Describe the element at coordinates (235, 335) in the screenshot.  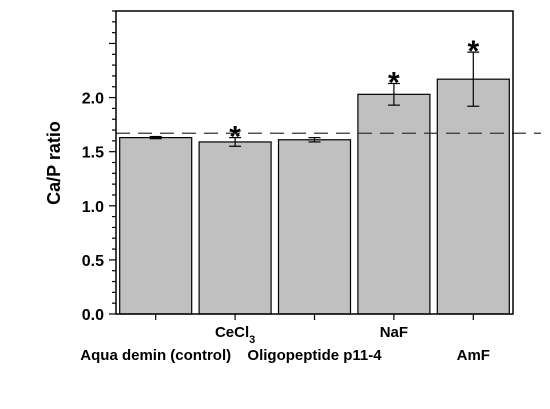
I see `x-category-label: CeCl3` at that location.